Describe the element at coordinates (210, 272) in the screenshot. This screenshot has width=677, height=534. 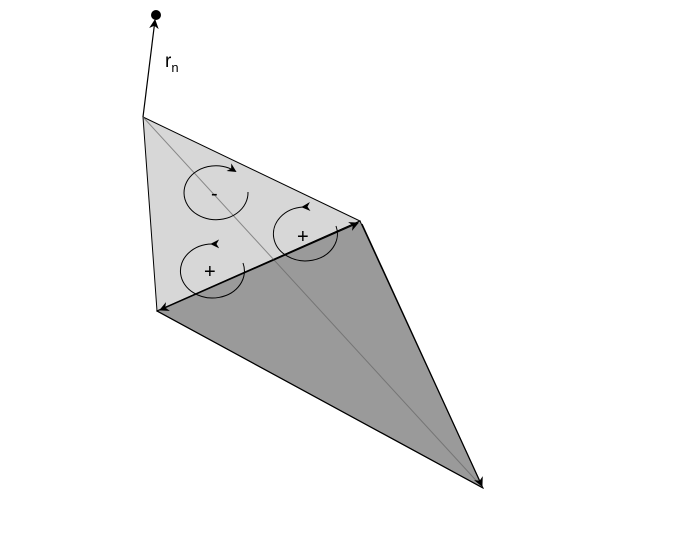
I see `circulation-sign-lower-left: +` at that location.